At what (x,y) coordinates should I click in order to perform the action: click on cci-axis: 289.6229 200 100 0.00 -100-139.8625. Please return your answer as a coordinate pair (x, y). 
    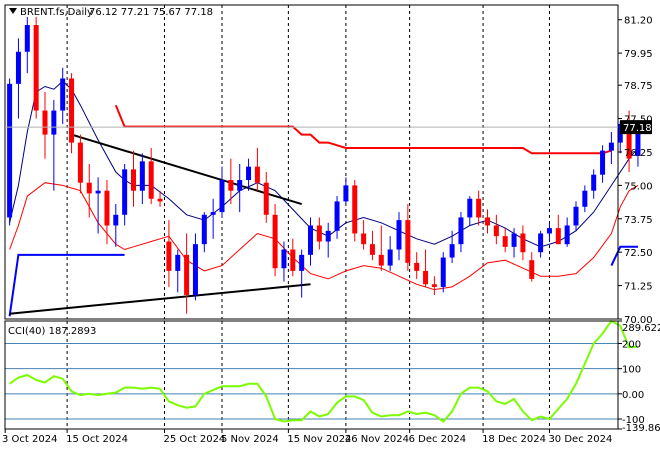
    Looking at the image, I should click on (639, 377).